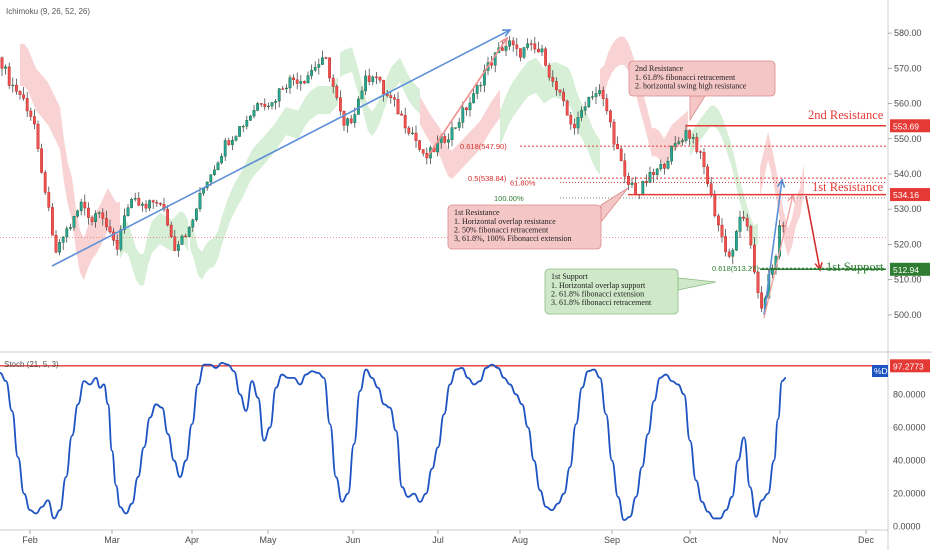  Describe the element at coordinates (908, 244) in the screenshot. I see `price-tick-label: 520.00` at that location.